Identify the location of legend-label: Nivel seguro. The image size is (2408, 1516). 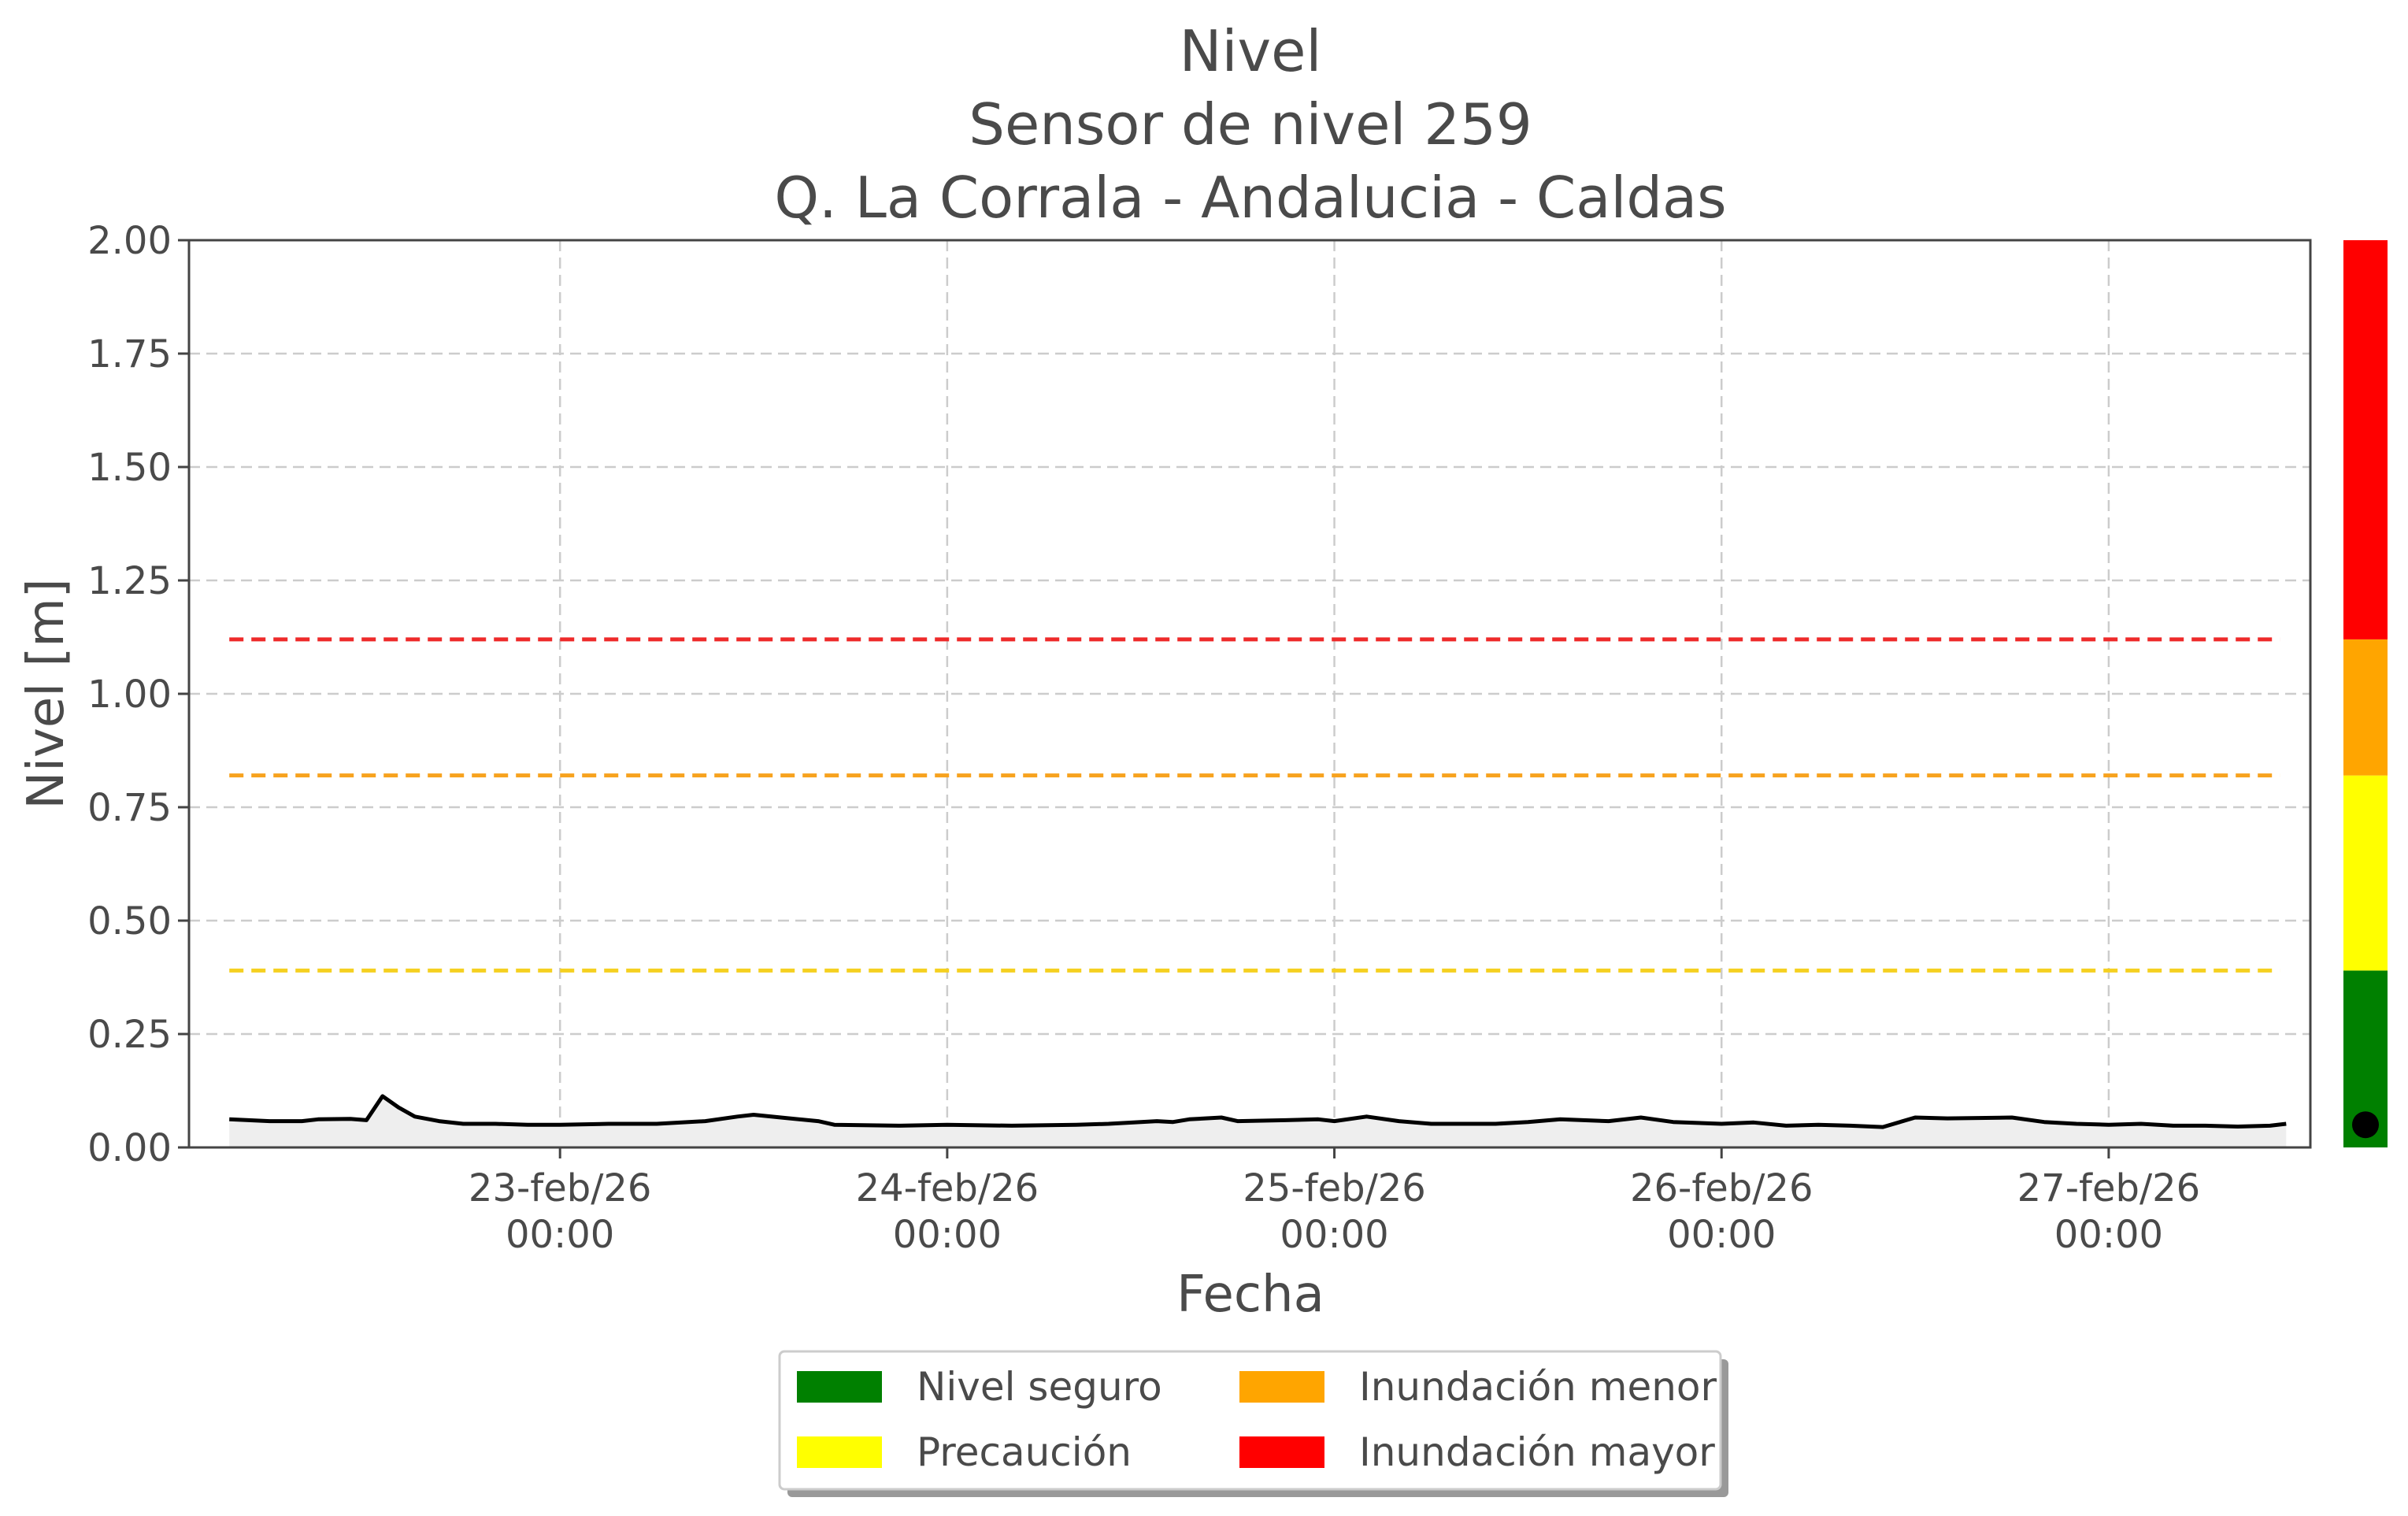
(1039, 1387).